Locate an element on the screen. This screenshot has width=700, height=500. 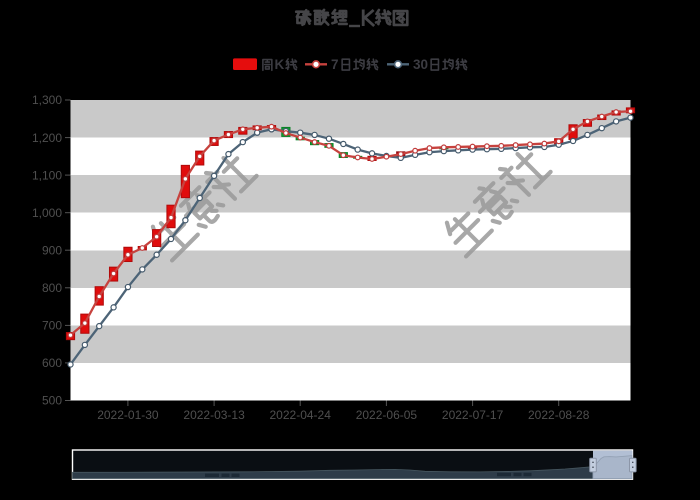
svg-text: 500 is located at coordinates (52, 401).